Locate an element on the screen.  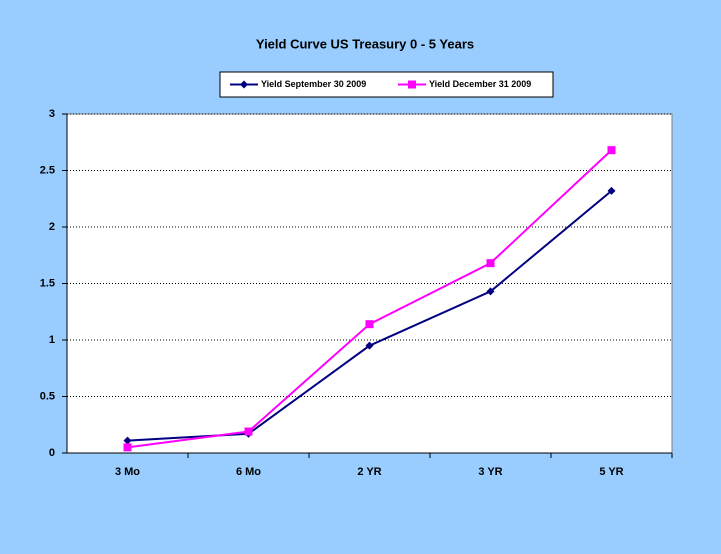
y-tick-label: 1 is located at coordinates (52, 340).